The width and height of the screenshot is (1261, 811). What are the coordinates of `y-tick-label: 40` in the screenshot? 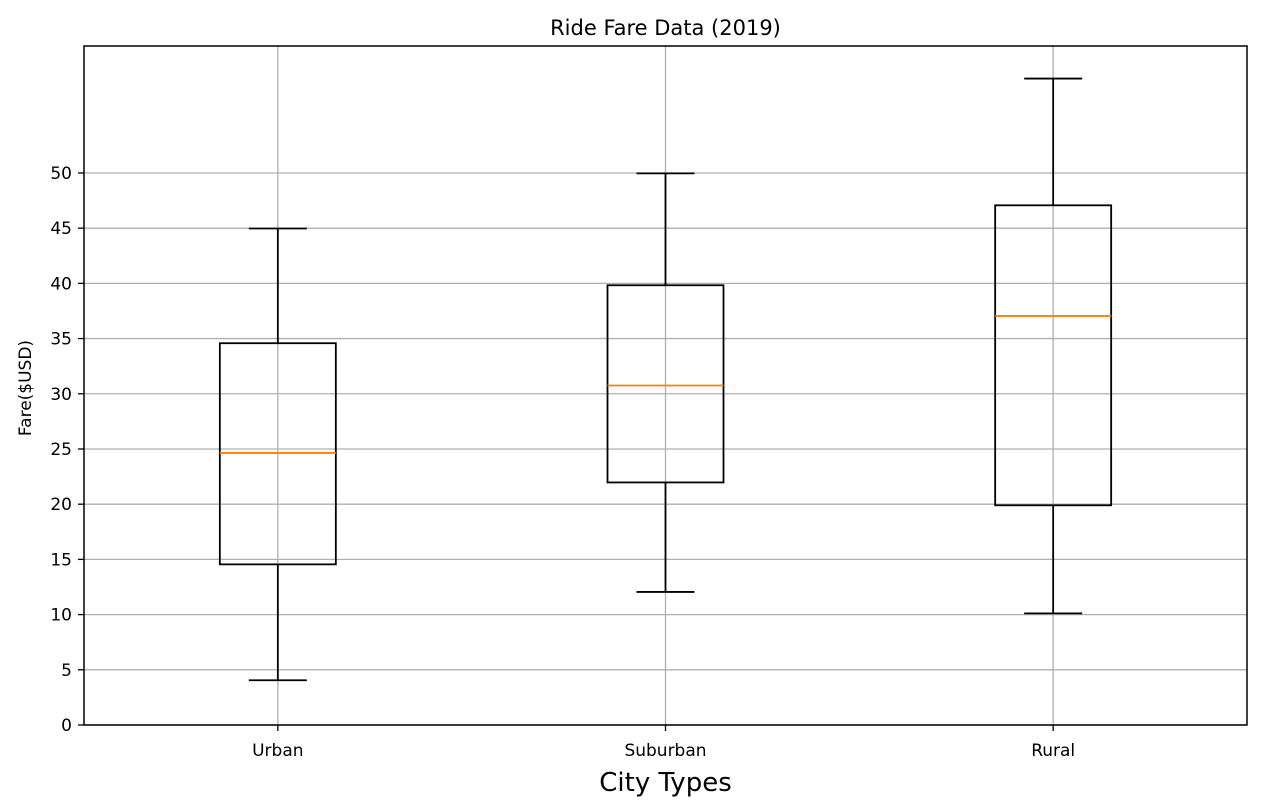 It's located at (61, 284).